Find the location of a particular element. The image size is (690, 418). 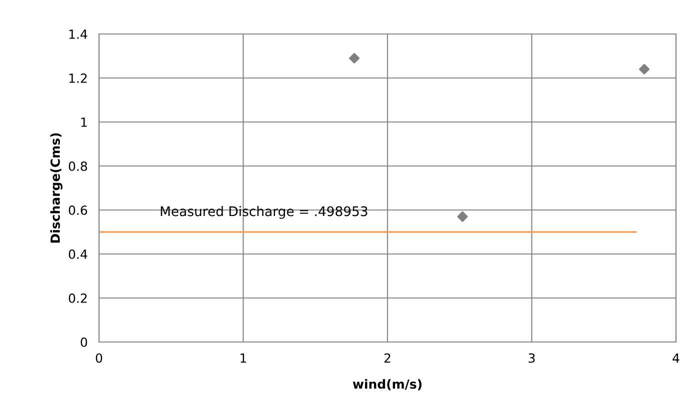

x-tick-label: 2 is located at coordinates (387, 358).